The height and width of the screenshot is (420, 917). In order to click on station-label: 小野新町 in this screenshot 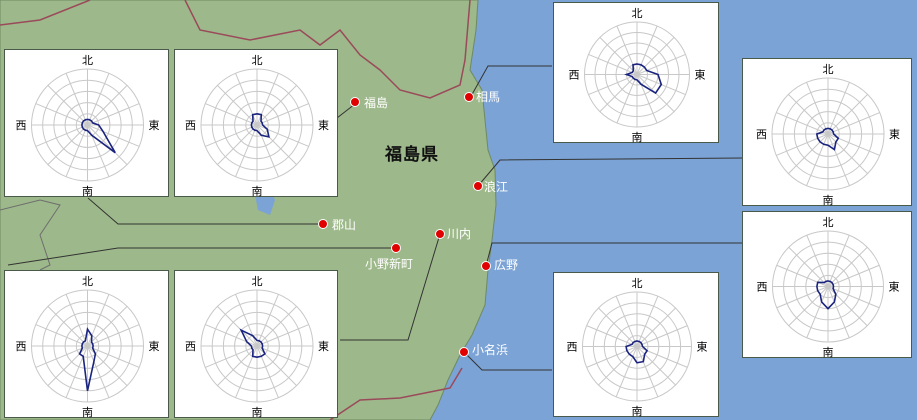, I will do `click(389, 263)`.